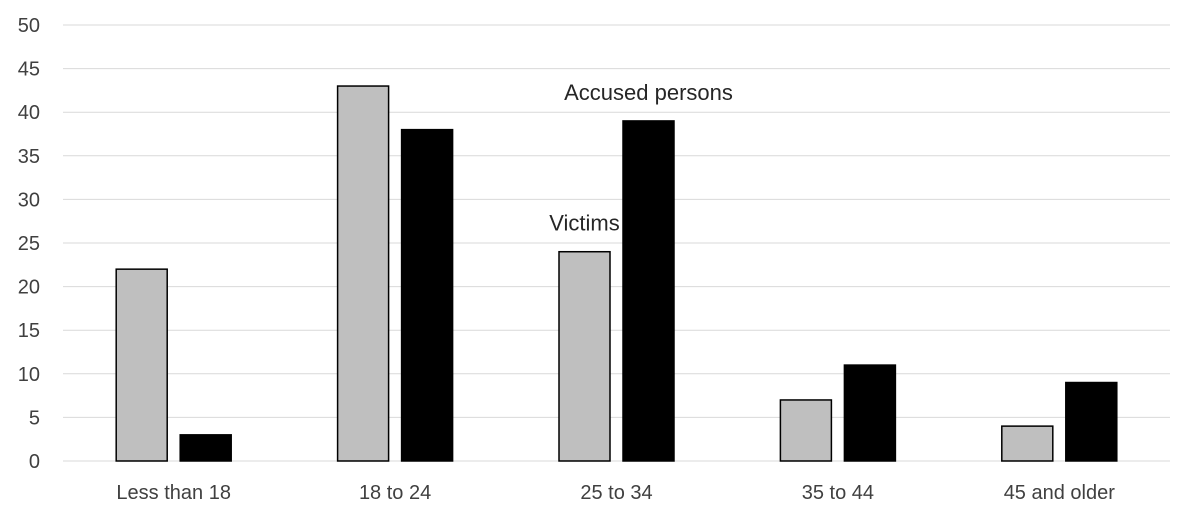 This screenshot has height=506, width=1181. Describe the element at coordinates (29, 288) in the screenshot. I see `y-tick-label: 20` at that location.